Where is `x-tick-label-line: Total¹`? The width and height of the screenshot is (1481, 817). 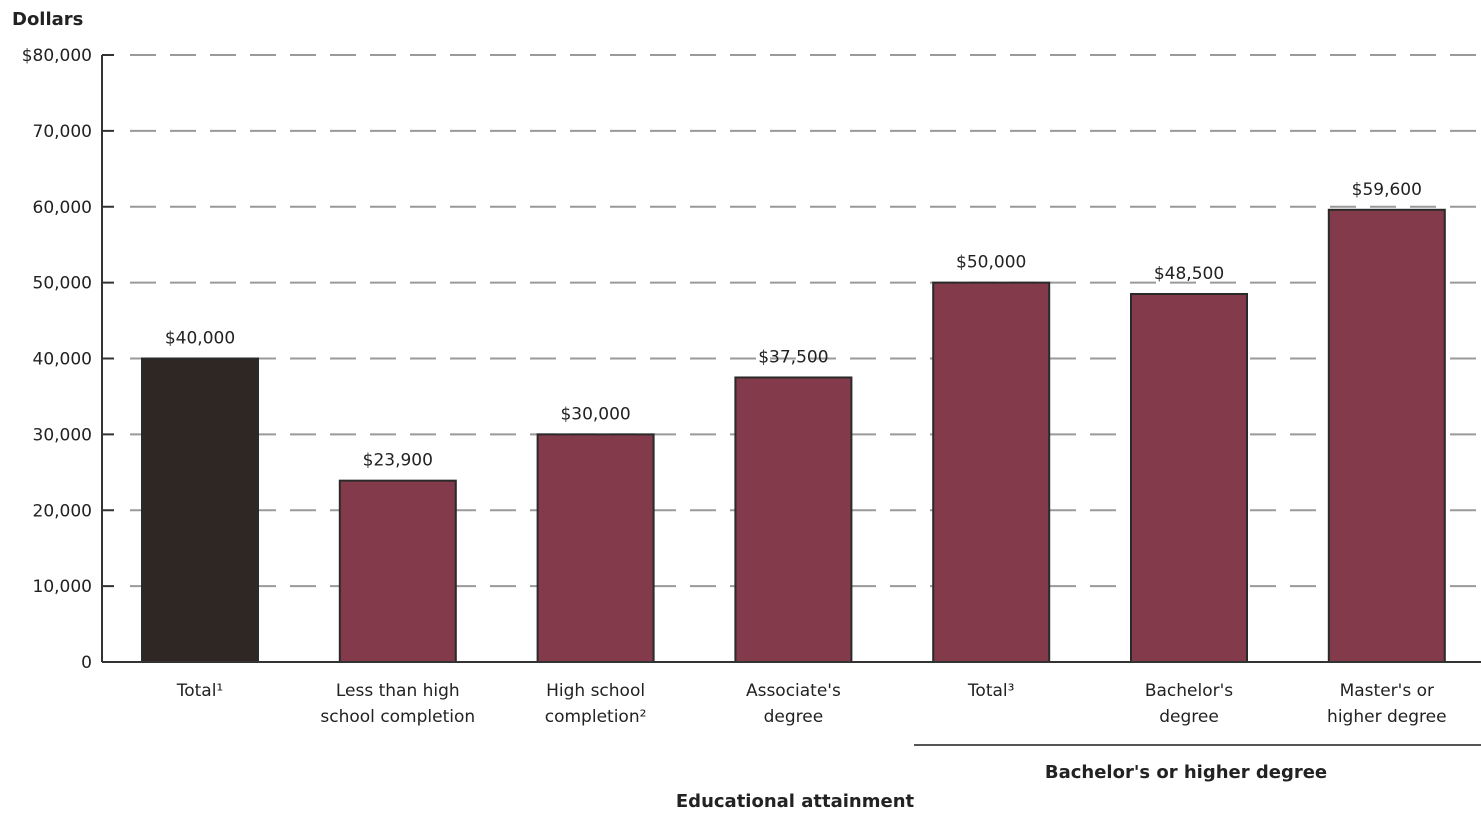
x-tick-label-line: Total¹ is located at coordinates (200, 691).